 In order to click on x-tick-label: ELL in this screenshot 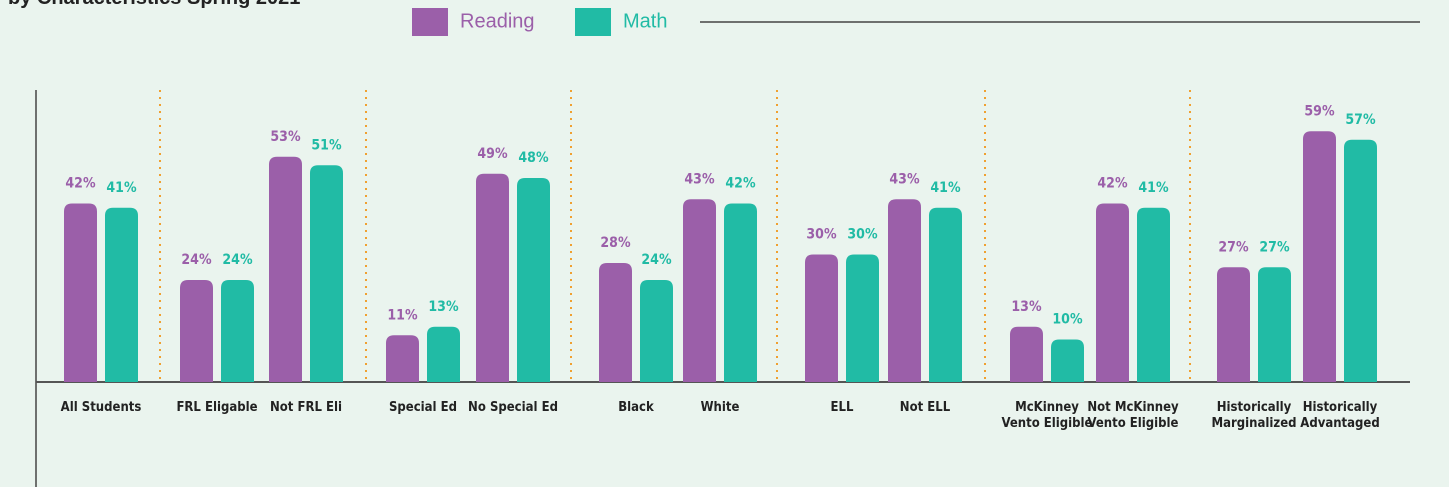, I will do `click(842, 407)`.